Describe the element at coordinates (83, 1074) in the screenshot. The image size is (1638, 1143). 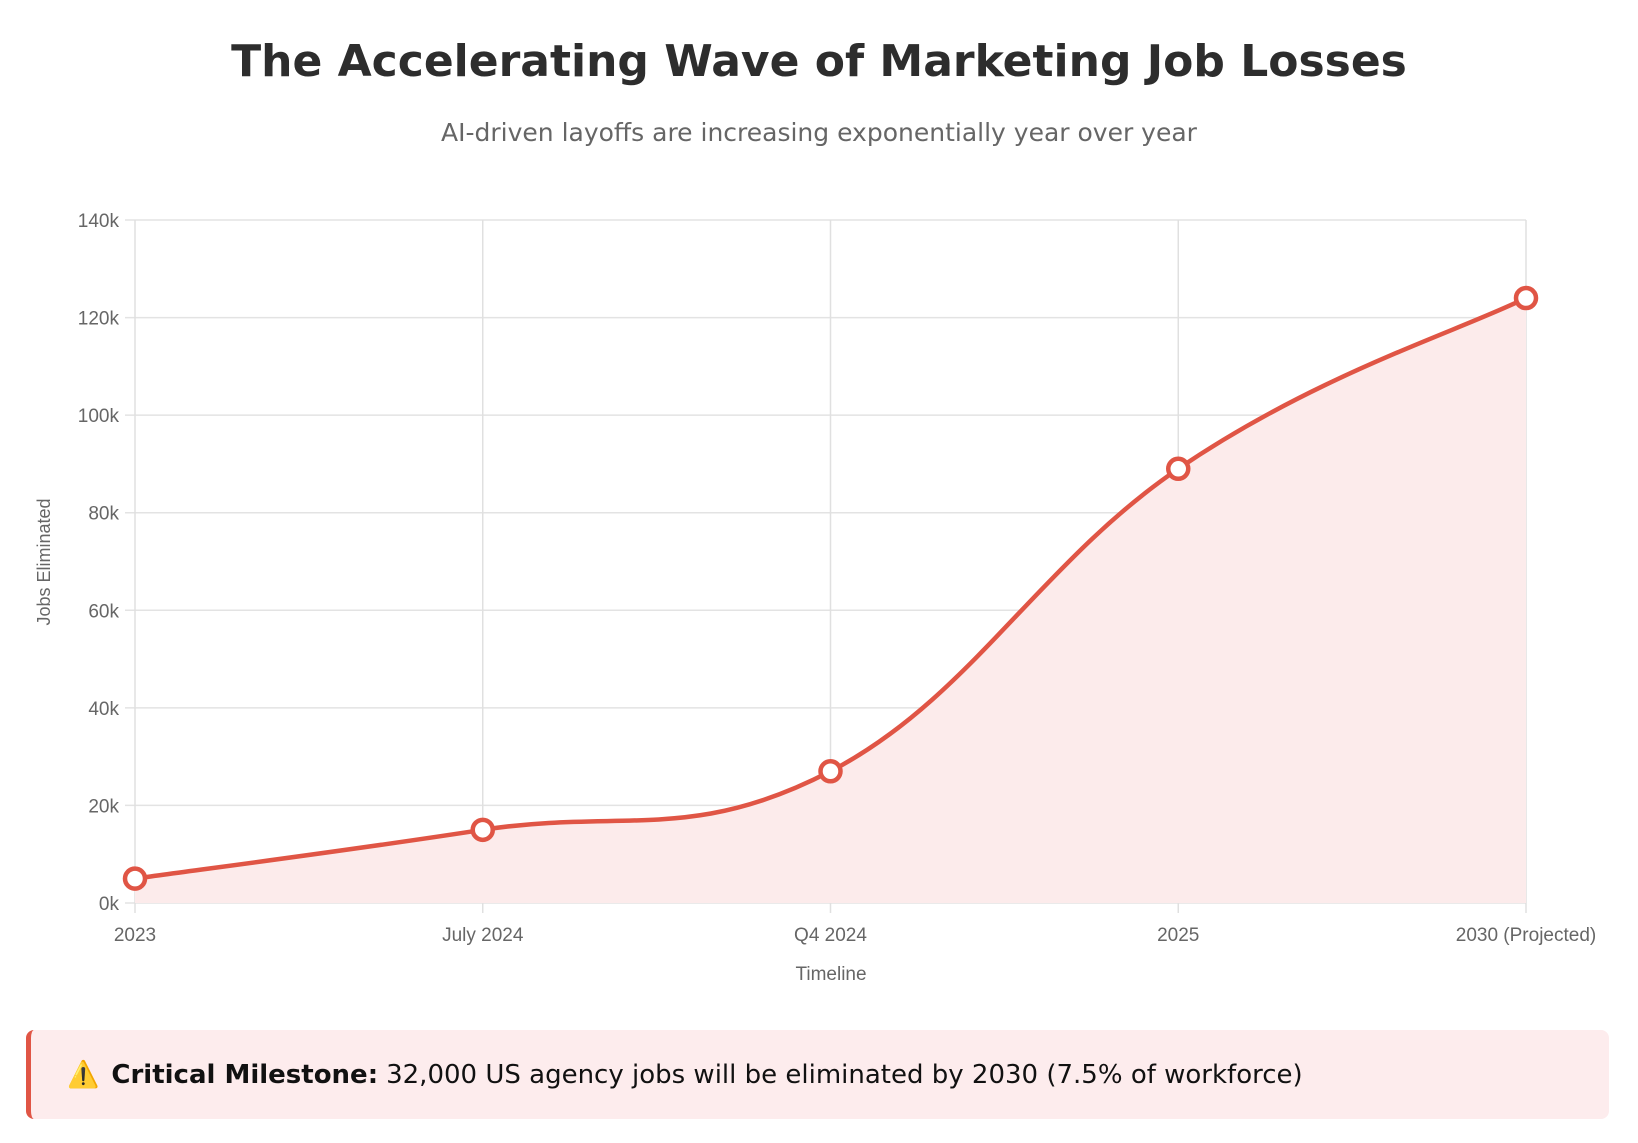
I see `warning-icon: ⚠️` at that location.